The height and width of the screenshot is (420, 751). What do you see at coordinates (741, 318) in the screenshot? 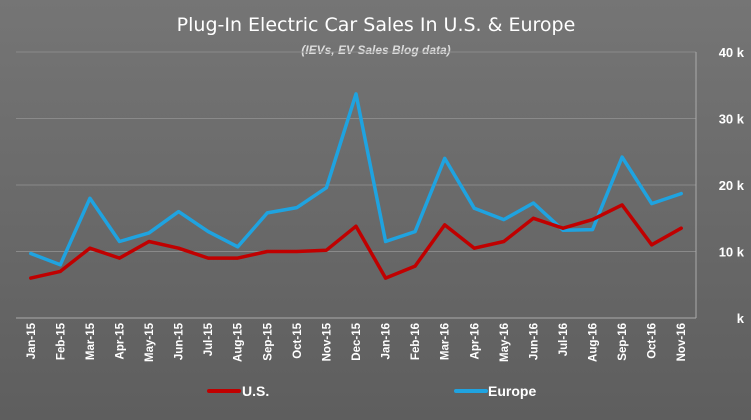
I see `y-tick-label: k` at bounding box center [741, 318].